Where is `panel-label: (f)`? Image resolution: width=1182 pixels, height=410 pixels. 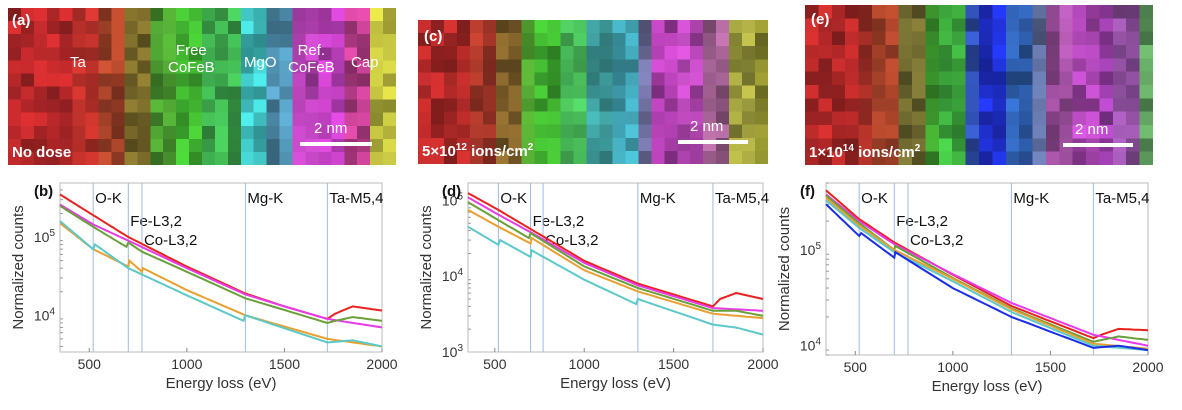 panel-label: (f) is located at coordinates (807, 191).